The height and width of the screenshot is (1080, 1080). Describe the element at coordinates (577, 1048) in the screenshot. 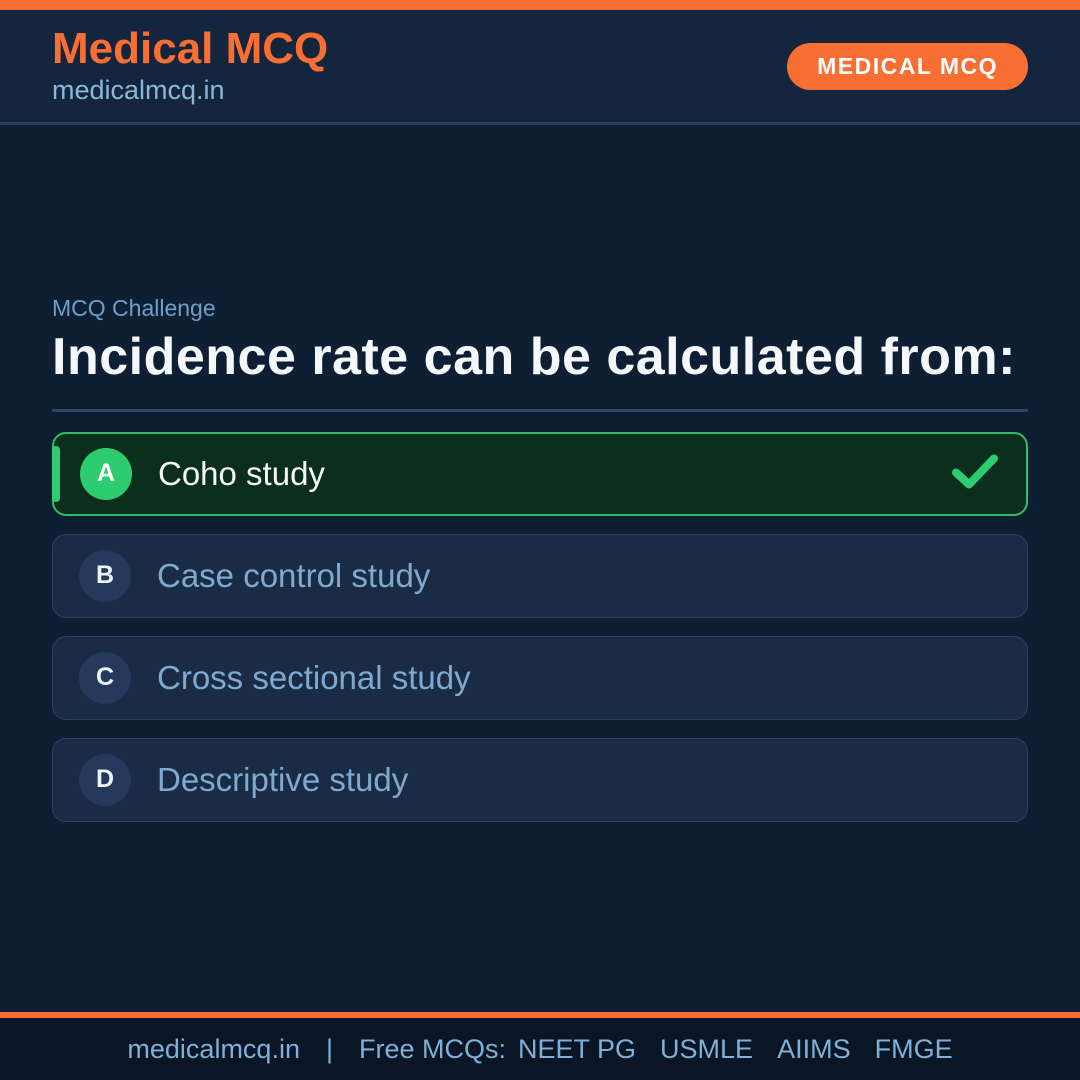

I see `footer-exam-neetpg: NEET PG` at that location.